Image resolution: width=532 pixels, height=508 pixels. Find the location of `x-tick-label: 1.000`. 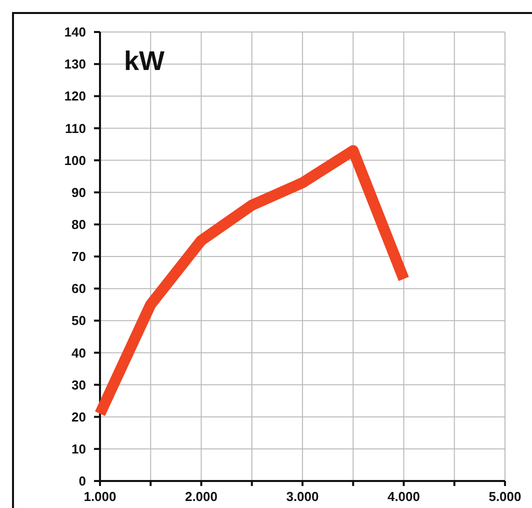

x-tick-label: 1.000 is located at coordinates (100, 496).